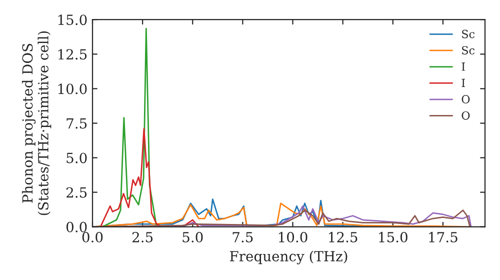  I want to click on x-tick-label: 7.5, so click(242, 237).